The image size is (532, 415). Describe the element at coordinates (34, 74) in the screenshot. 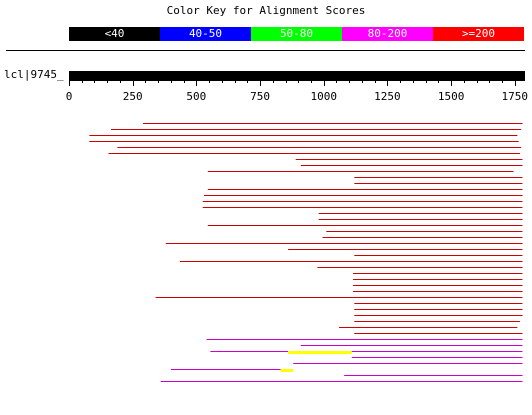

I see `query-label: lcl|9745_` at that location.